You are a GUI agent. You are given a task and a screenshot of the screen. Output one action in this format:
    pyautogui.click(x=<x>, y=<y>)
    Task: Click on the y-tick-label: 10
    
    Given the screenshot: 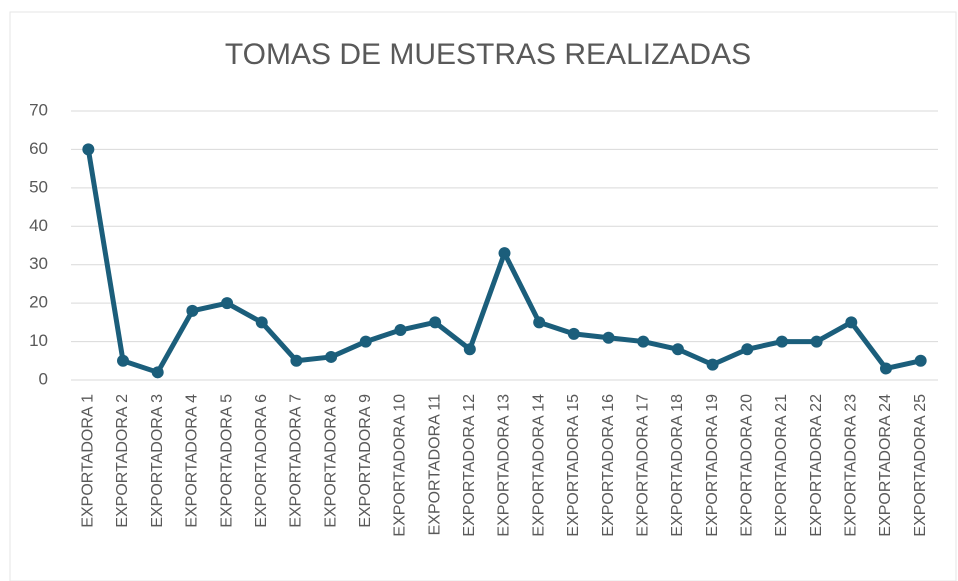 What is the action you would take?
    pyautogui.click(x=38, y=340)
    